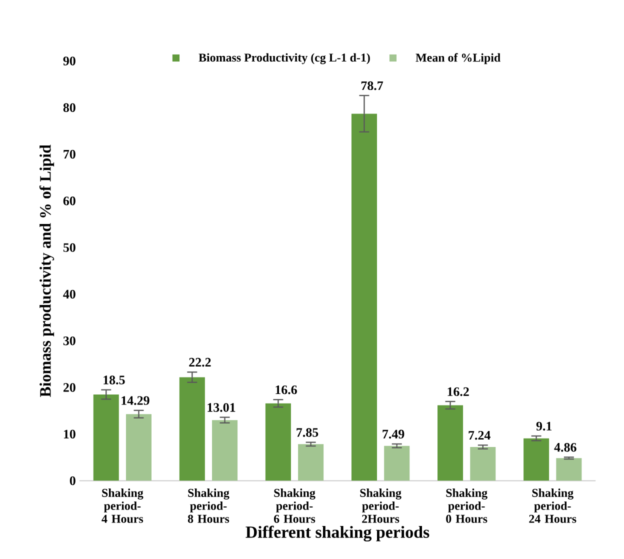  I want to click on x-tick-label: Shaking period- 24 Hours, so click(552, 506).